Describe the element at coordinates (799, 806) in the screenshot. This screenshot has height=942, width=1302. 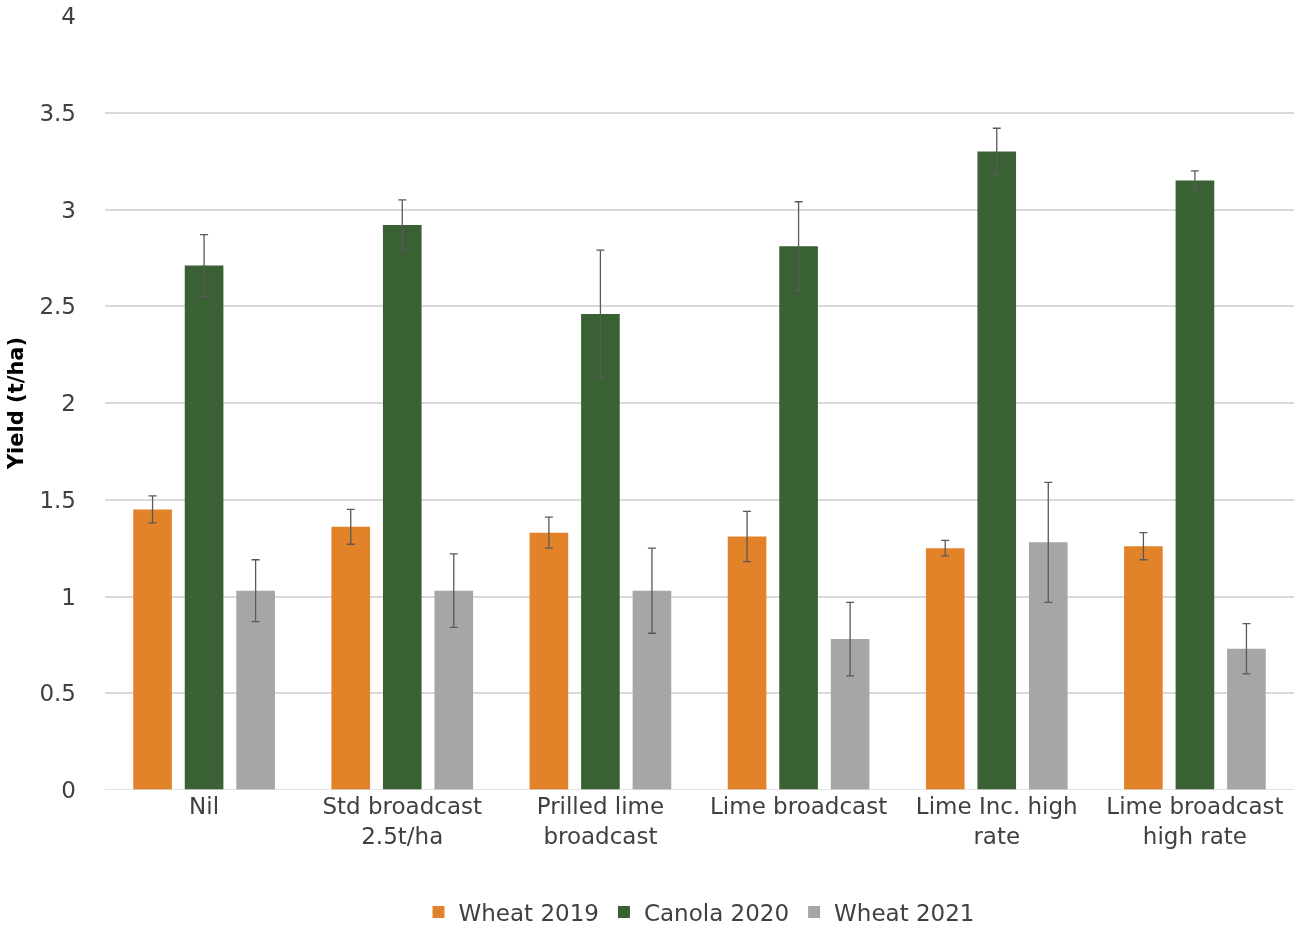
I see `x-tick-label: Lime broadcast` at that location.